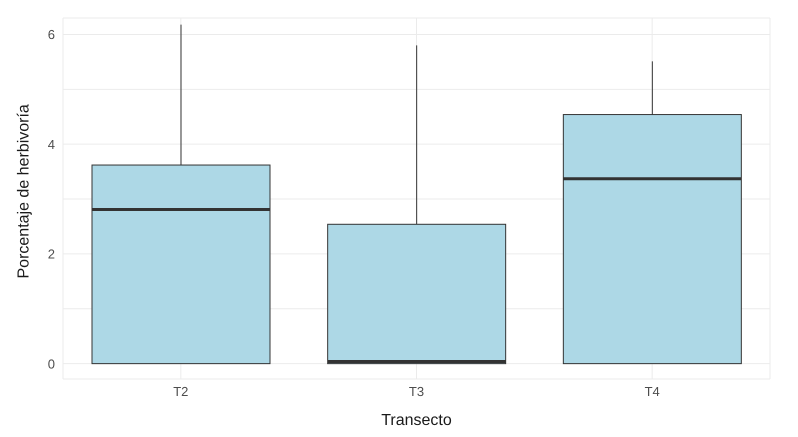 This screenshot has height=437, width=798. I want to click on y-tick-label: 6, so click(51, 34).